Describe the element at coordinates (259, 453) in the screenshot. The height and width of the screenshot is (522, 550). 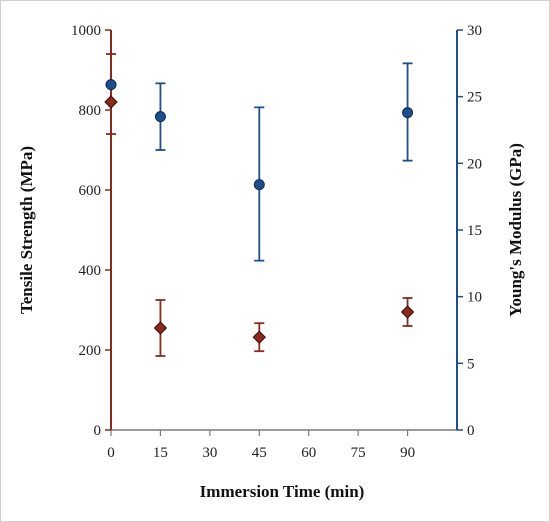
I see `x-tick-label: 45` at that location.